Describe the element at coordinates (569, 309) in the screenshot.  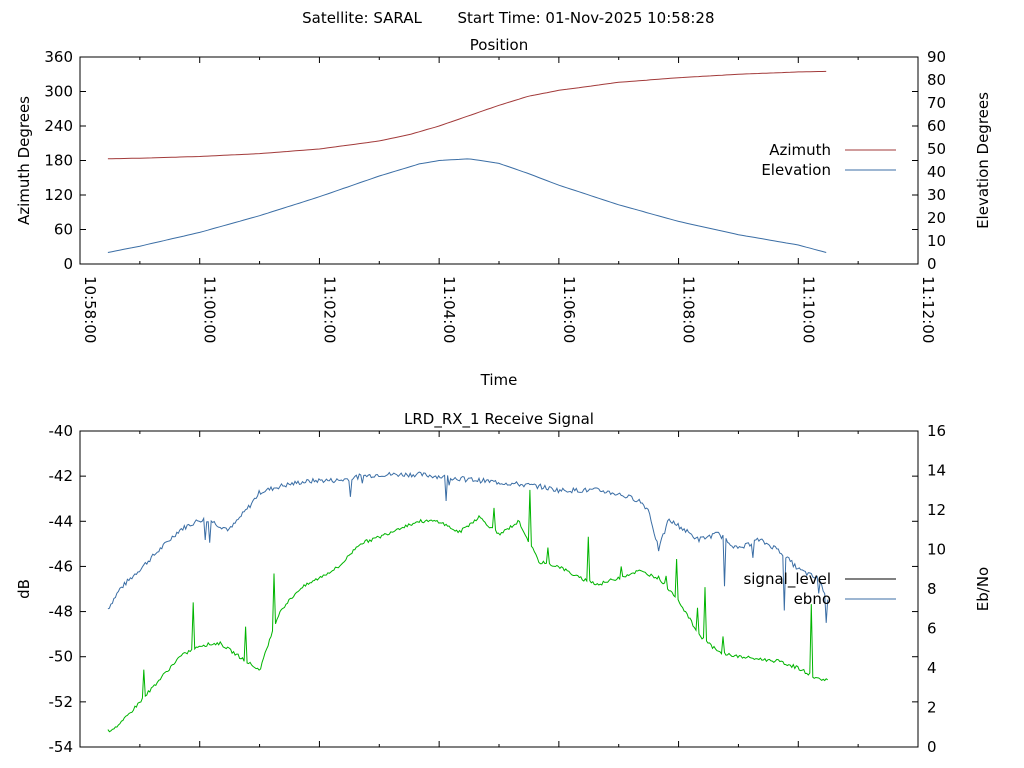
I see `x-tick-label: 11:06:00` at that location.